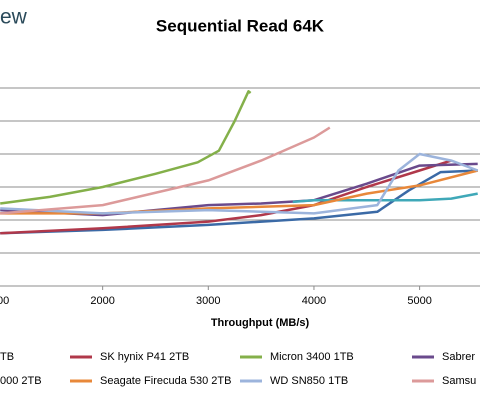  What do you see at coordinates (312, 357) in the screenshot?
I see `legend-label: Micron 3400 1TB` at bounding box center [312, 357].